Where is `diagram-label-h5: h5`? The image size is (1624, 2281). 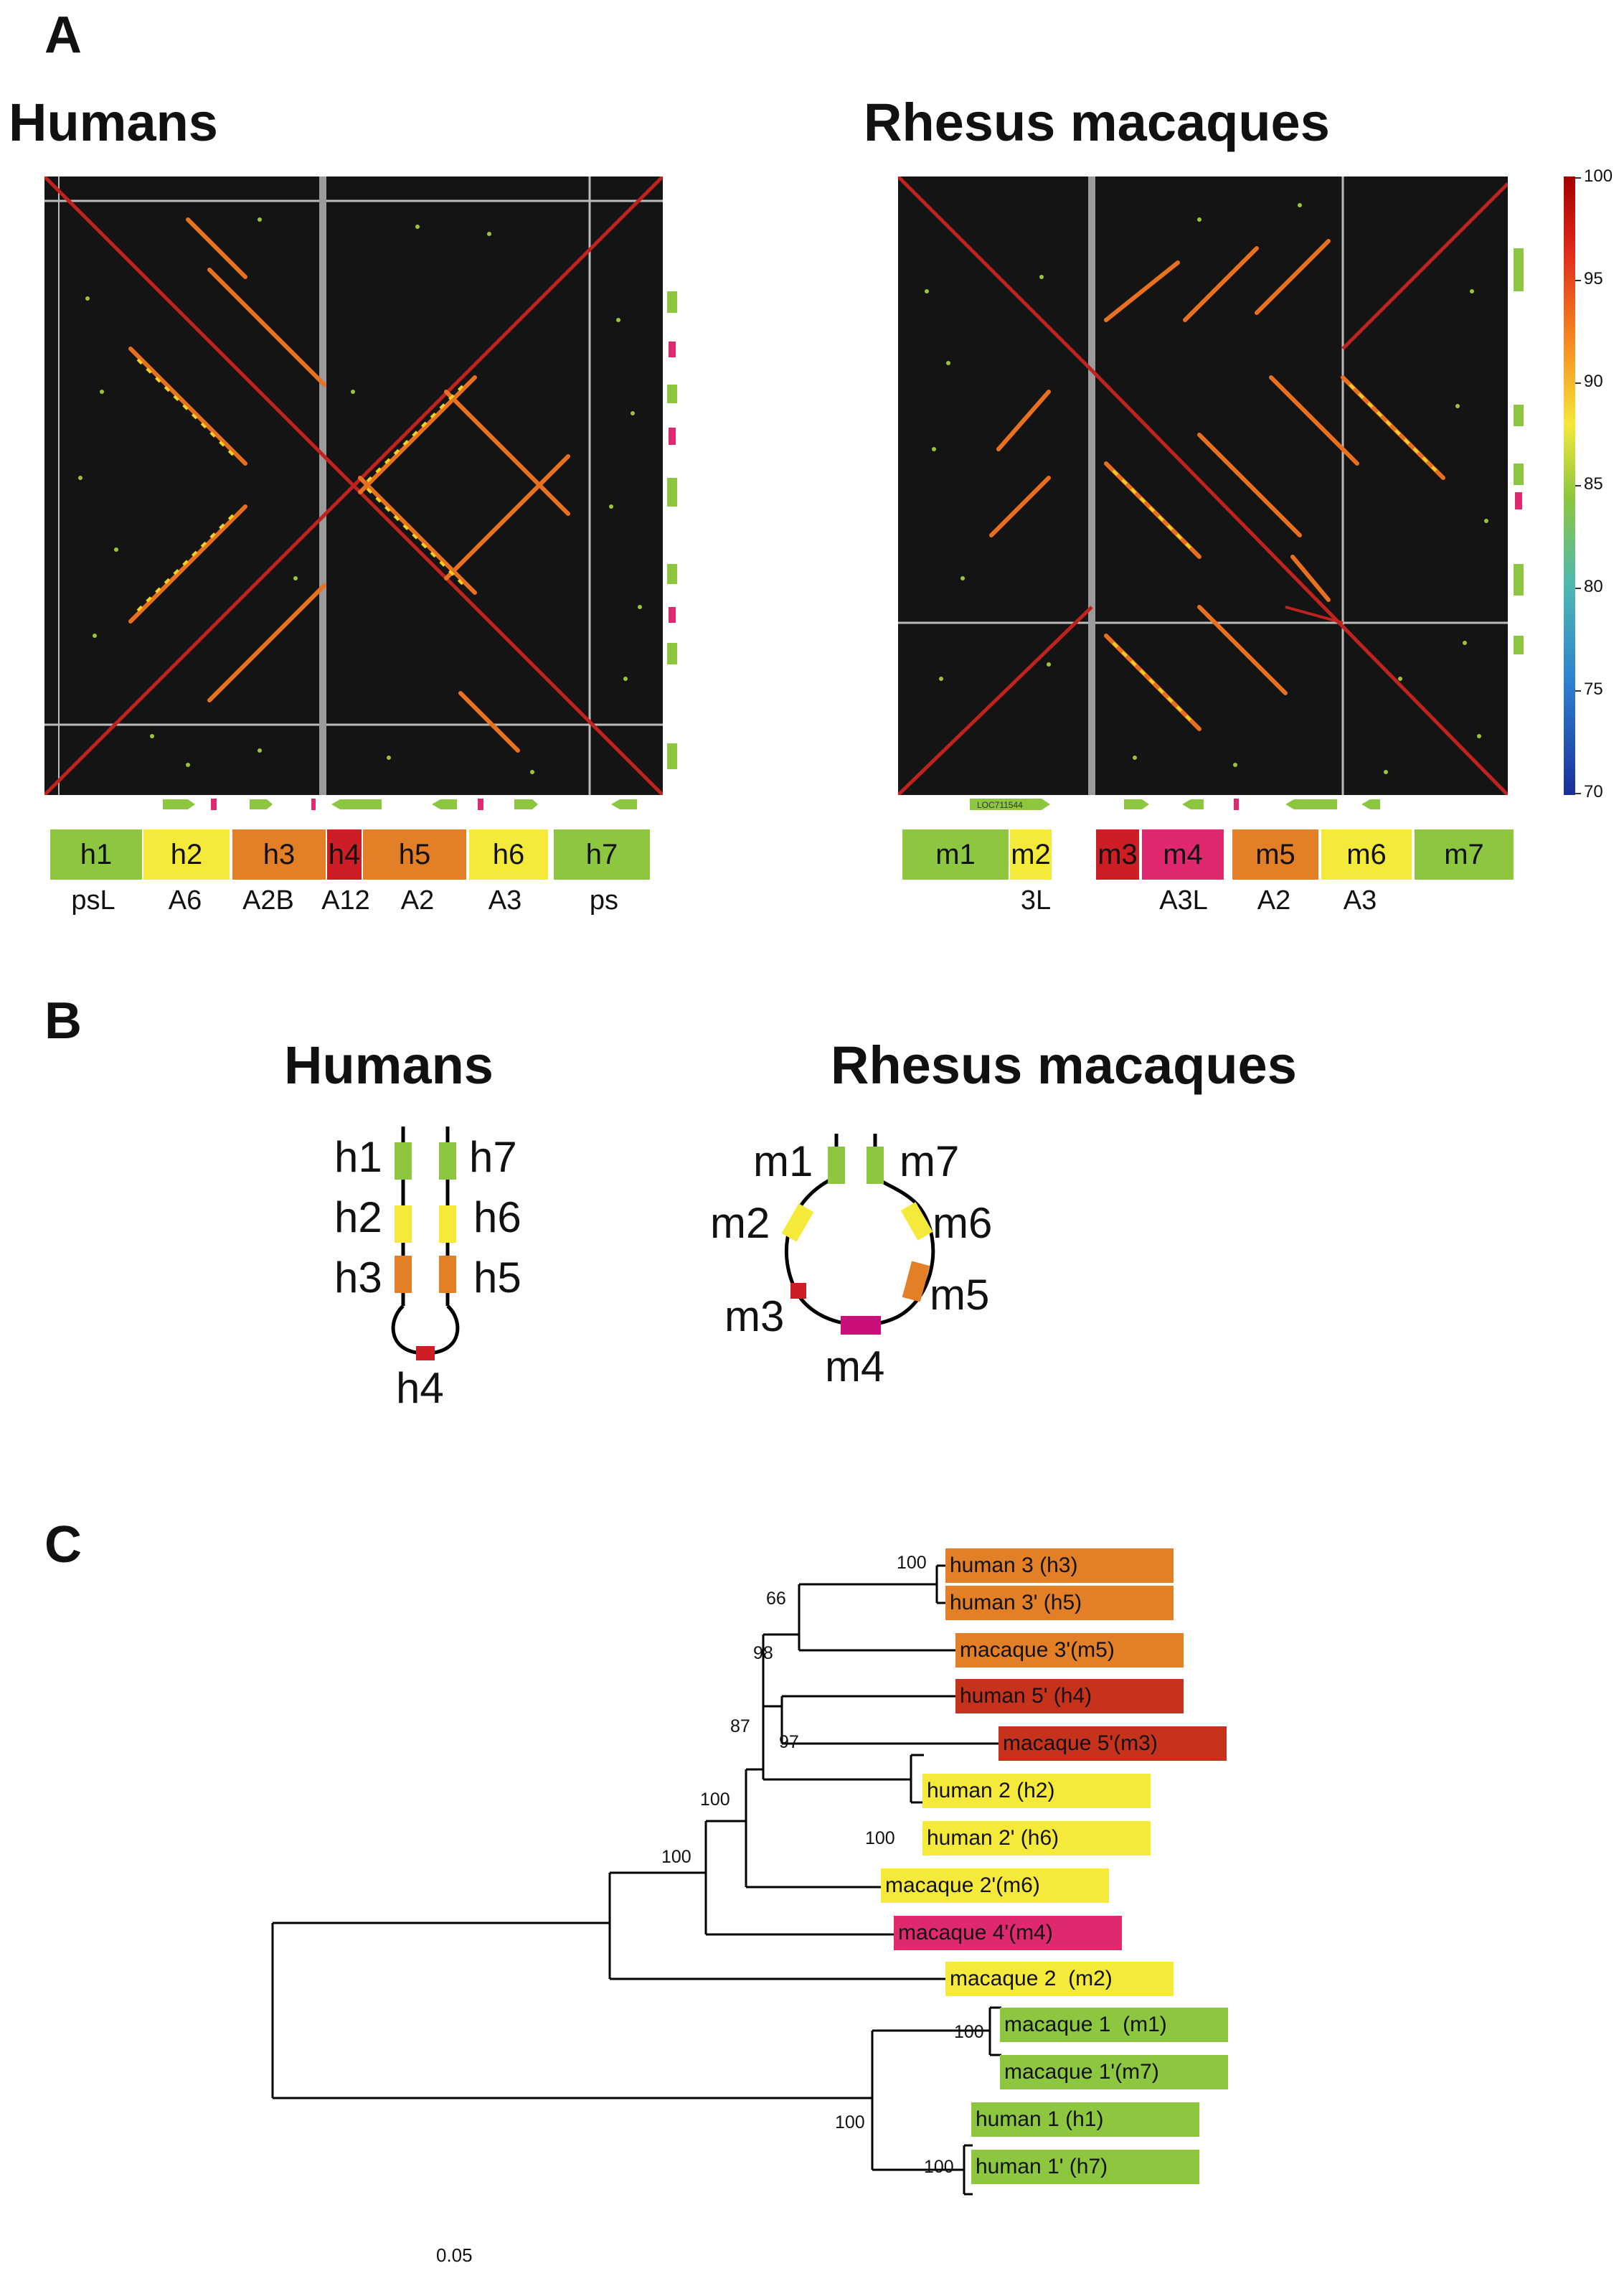 diagram-label-h5: h5 is located at coordinates (497, 1278).